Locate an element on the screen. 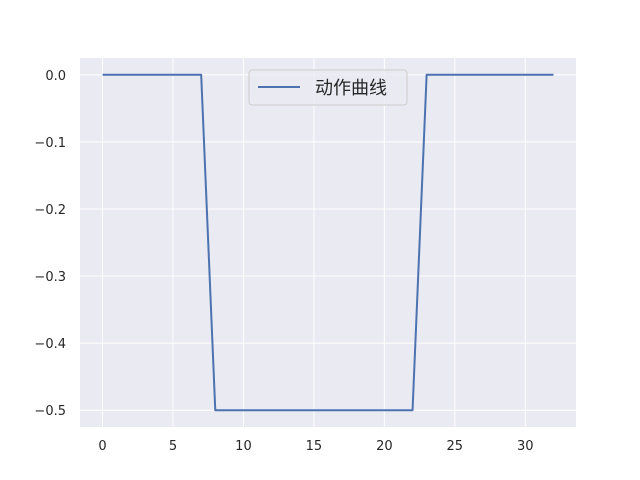 The width and height of the screenshot is (640, 480). y-tick-label: −0.4 is located at coordinates (50, 344).